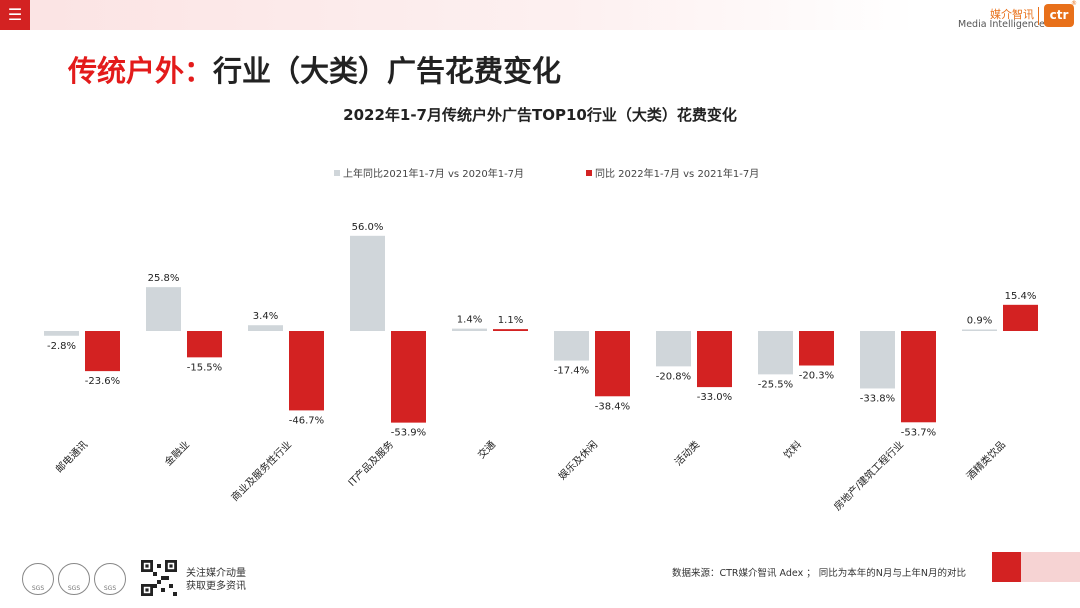 The width and height of the screenshot is (1080, 608). I want to click on brand-name-cn: 媒介智讯, so click(1012, 14).